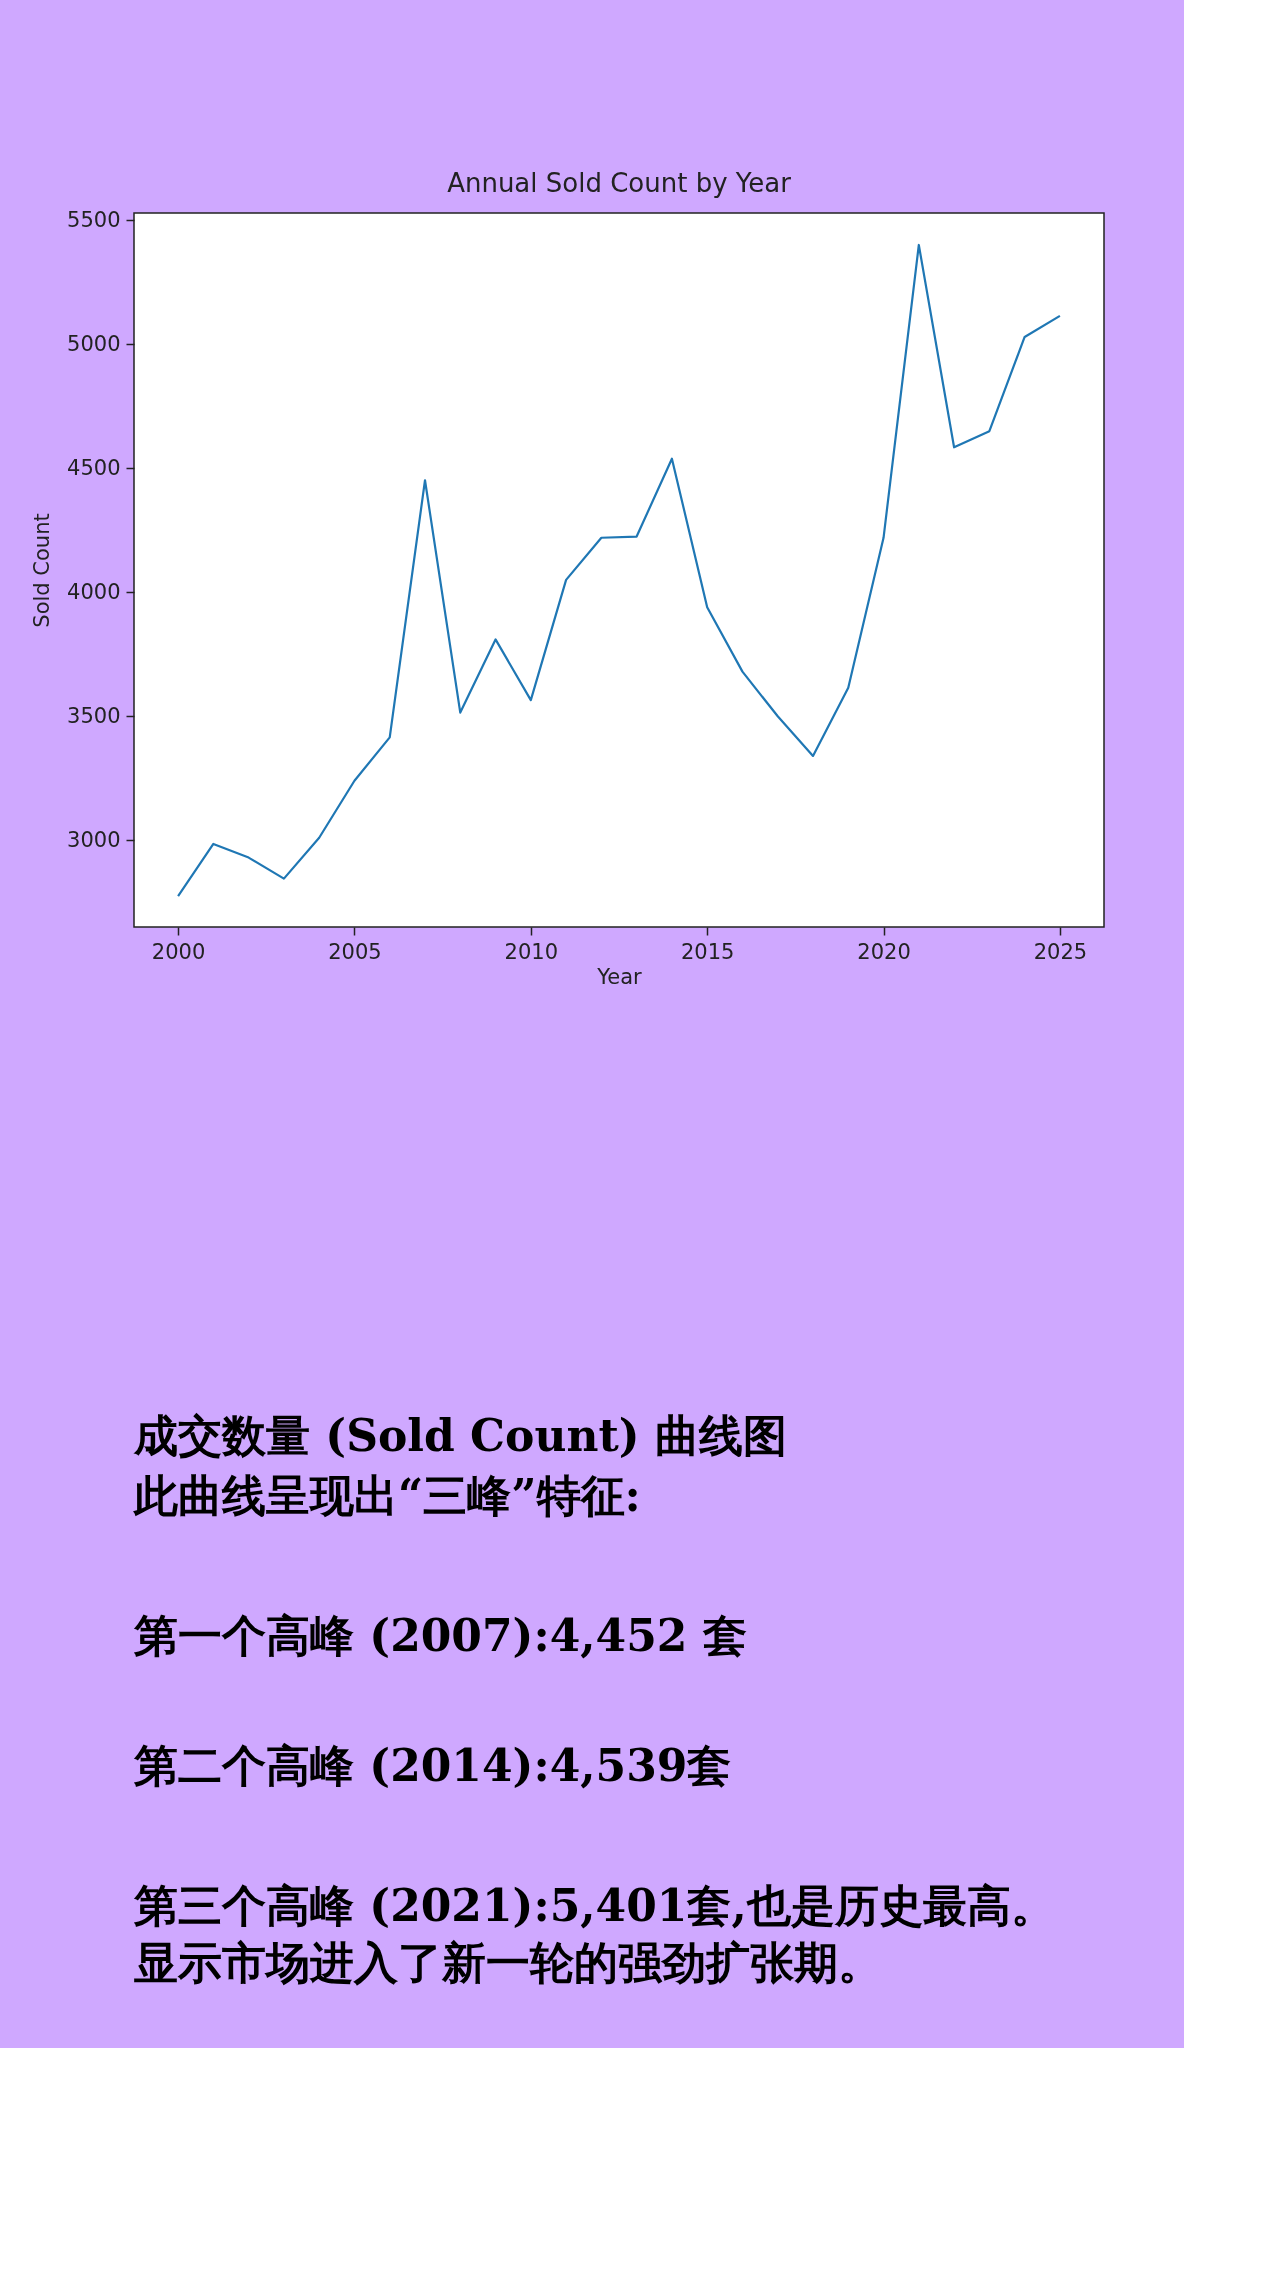 Image resolution: width=1280 pixels, height=2275 pixels. What do you see at coordinates (619, 183) in the screenshot?
I see `chart-title: Annual Sold Count by Year` at bounding box center [619, 183].